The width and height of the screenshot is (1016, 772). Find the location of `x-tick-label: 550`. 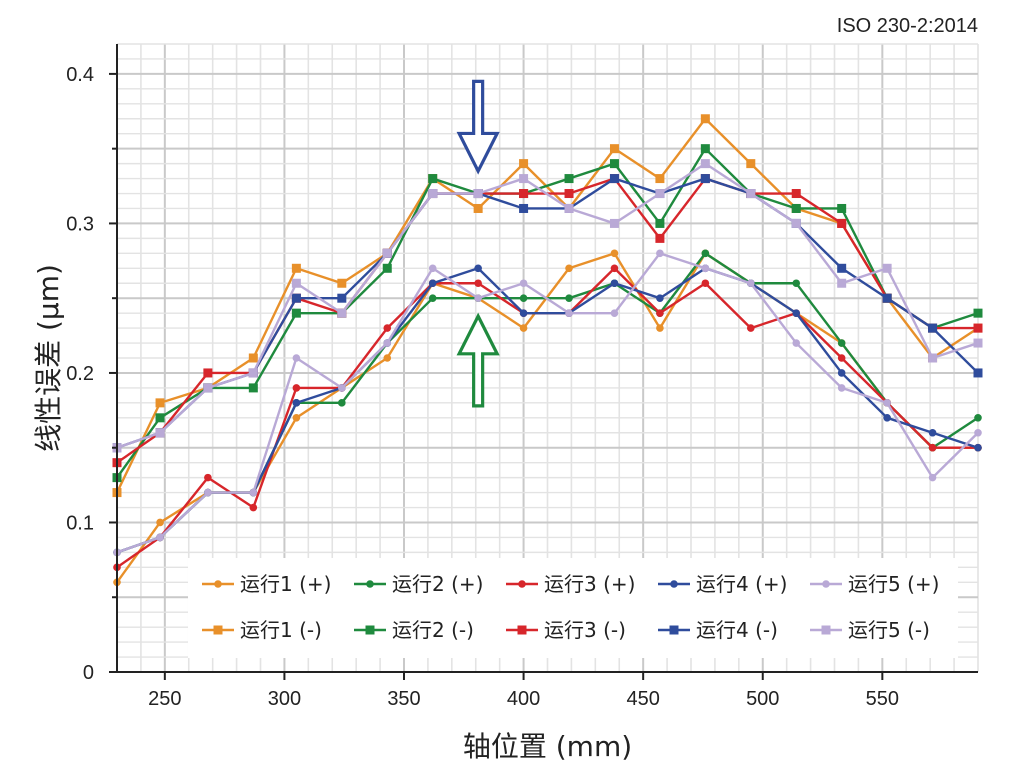

x-tick-label: 550 is located at coordinates (882, 699).